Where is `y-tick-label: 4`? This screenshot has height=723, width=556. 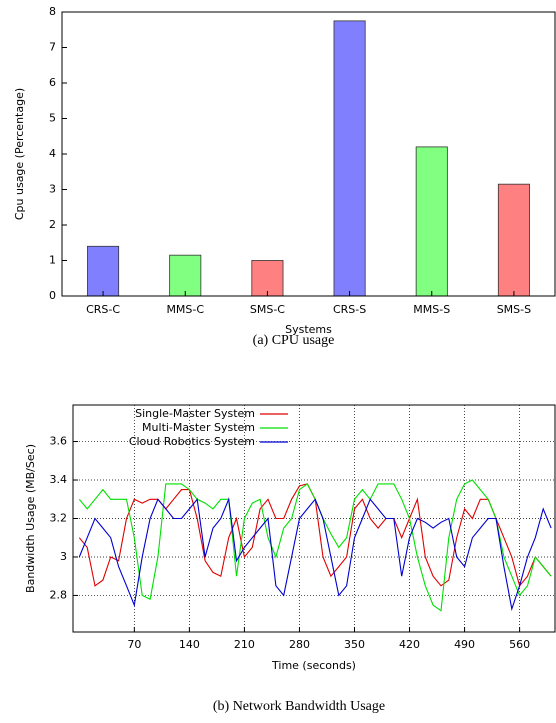
y-tick-label: 4 is located at coordinates (52, 153).